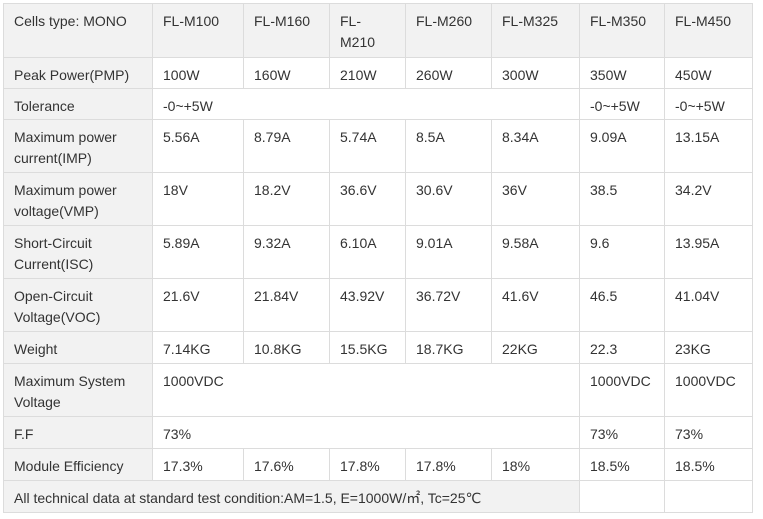 This screenshot has width=763, height=519. What do you see at coordinates (448, 347) in the screenshot?
I see `data-cell: 18.7KG` at bounding box center [448, 347].